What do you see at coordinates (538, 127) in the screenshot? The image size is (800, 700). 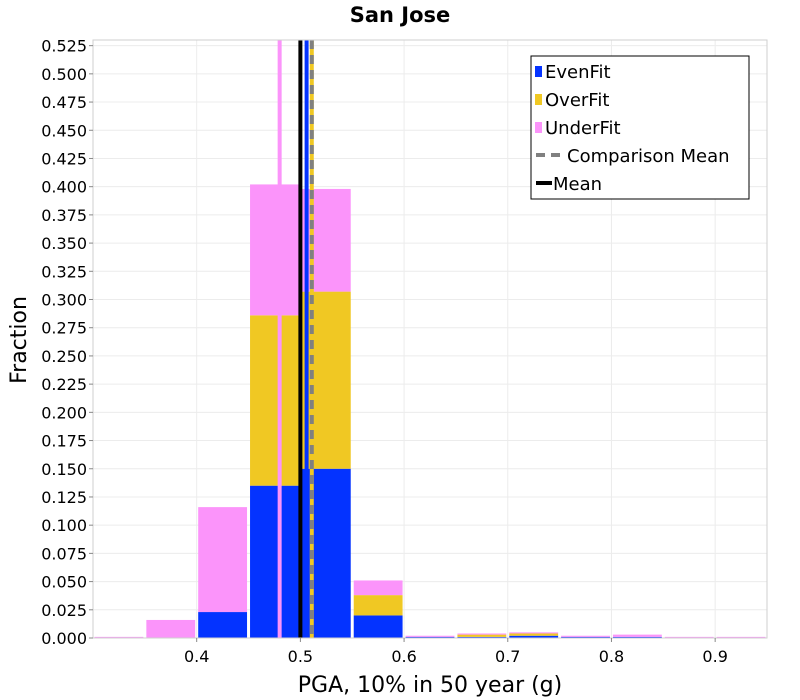 I see `legend-swatch-underfit` at bounding box center [538, 127].